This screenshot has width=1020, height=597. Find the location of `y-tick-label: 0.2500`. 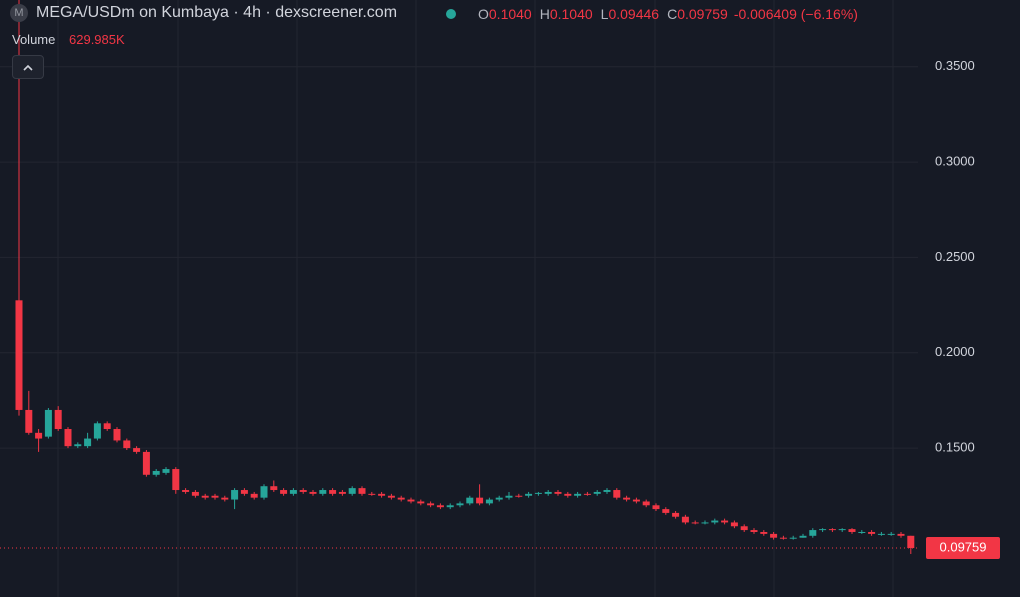

y-tick-label: 0.2500 is located at coordinates (955, 256).